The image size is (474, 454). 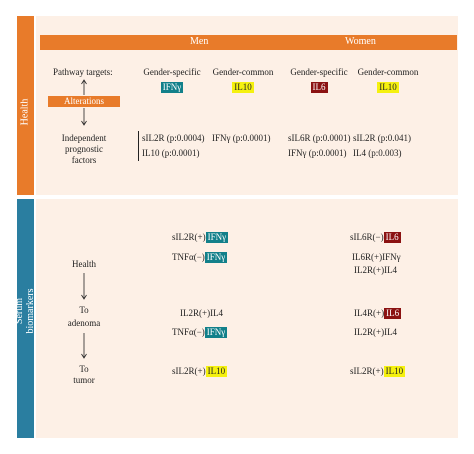 What do you see at coordinates (216, 332) in the screenshot?
I see `men-marker-4-badge: IFNγ` at bounding box center [216, 332].